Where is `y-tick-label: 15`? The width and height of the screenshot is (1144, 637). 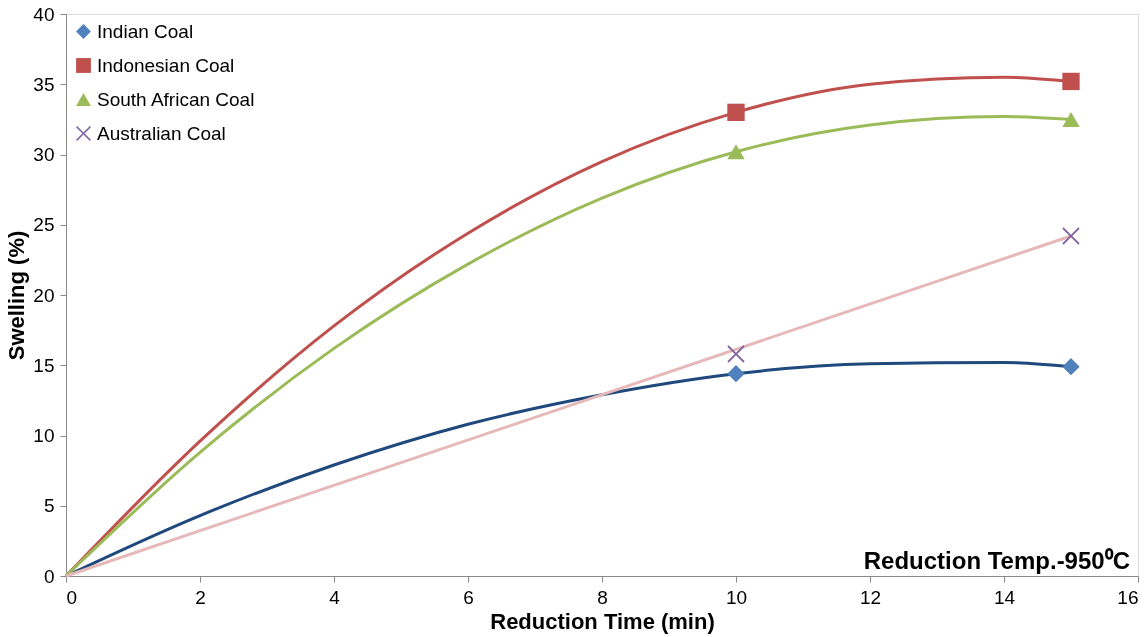
y-tick-label: 15 is located at coordinates (44, 365).